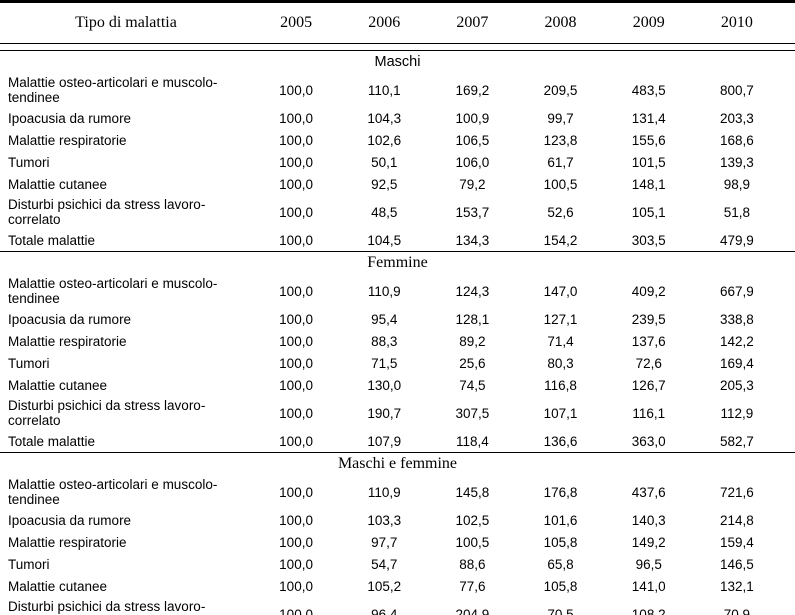  What do you see at coordinates (397, 564) in the screenshot?
I see `table-row: Tumori 100,0 54,7 88,6 65,8 96,5 146,5` at bounding box center [397, 564].